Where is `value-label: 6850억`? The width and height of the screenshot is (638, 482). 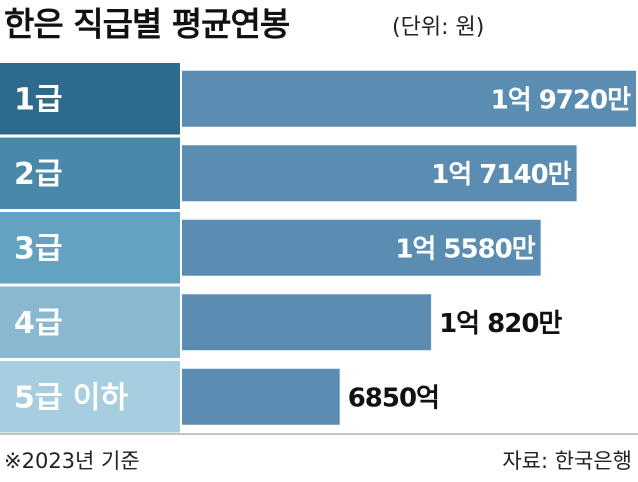
value-label: 6850억 is located at coordinates (393, 398).